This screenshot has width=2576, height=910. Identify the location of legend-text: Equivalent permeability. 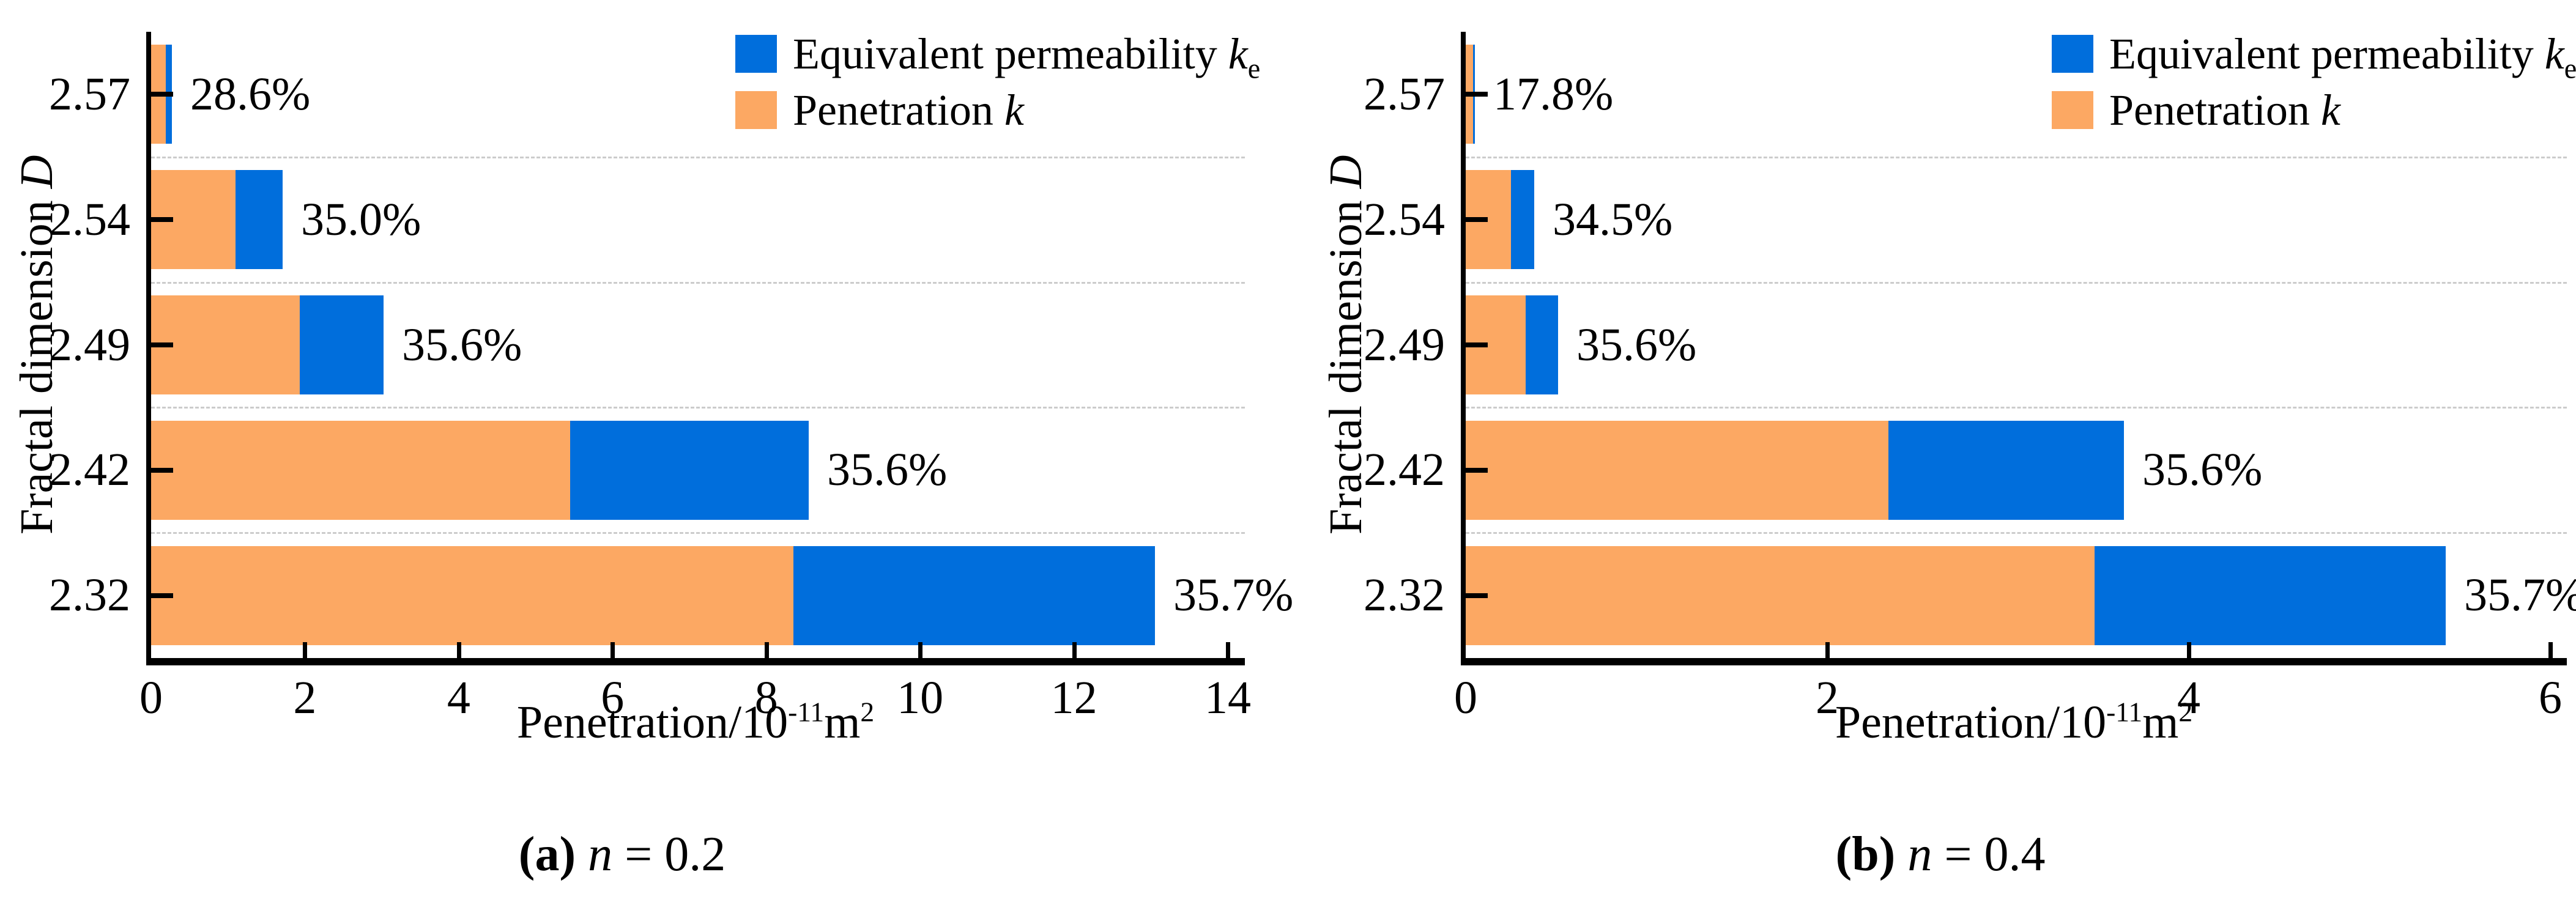
(1010, 53).